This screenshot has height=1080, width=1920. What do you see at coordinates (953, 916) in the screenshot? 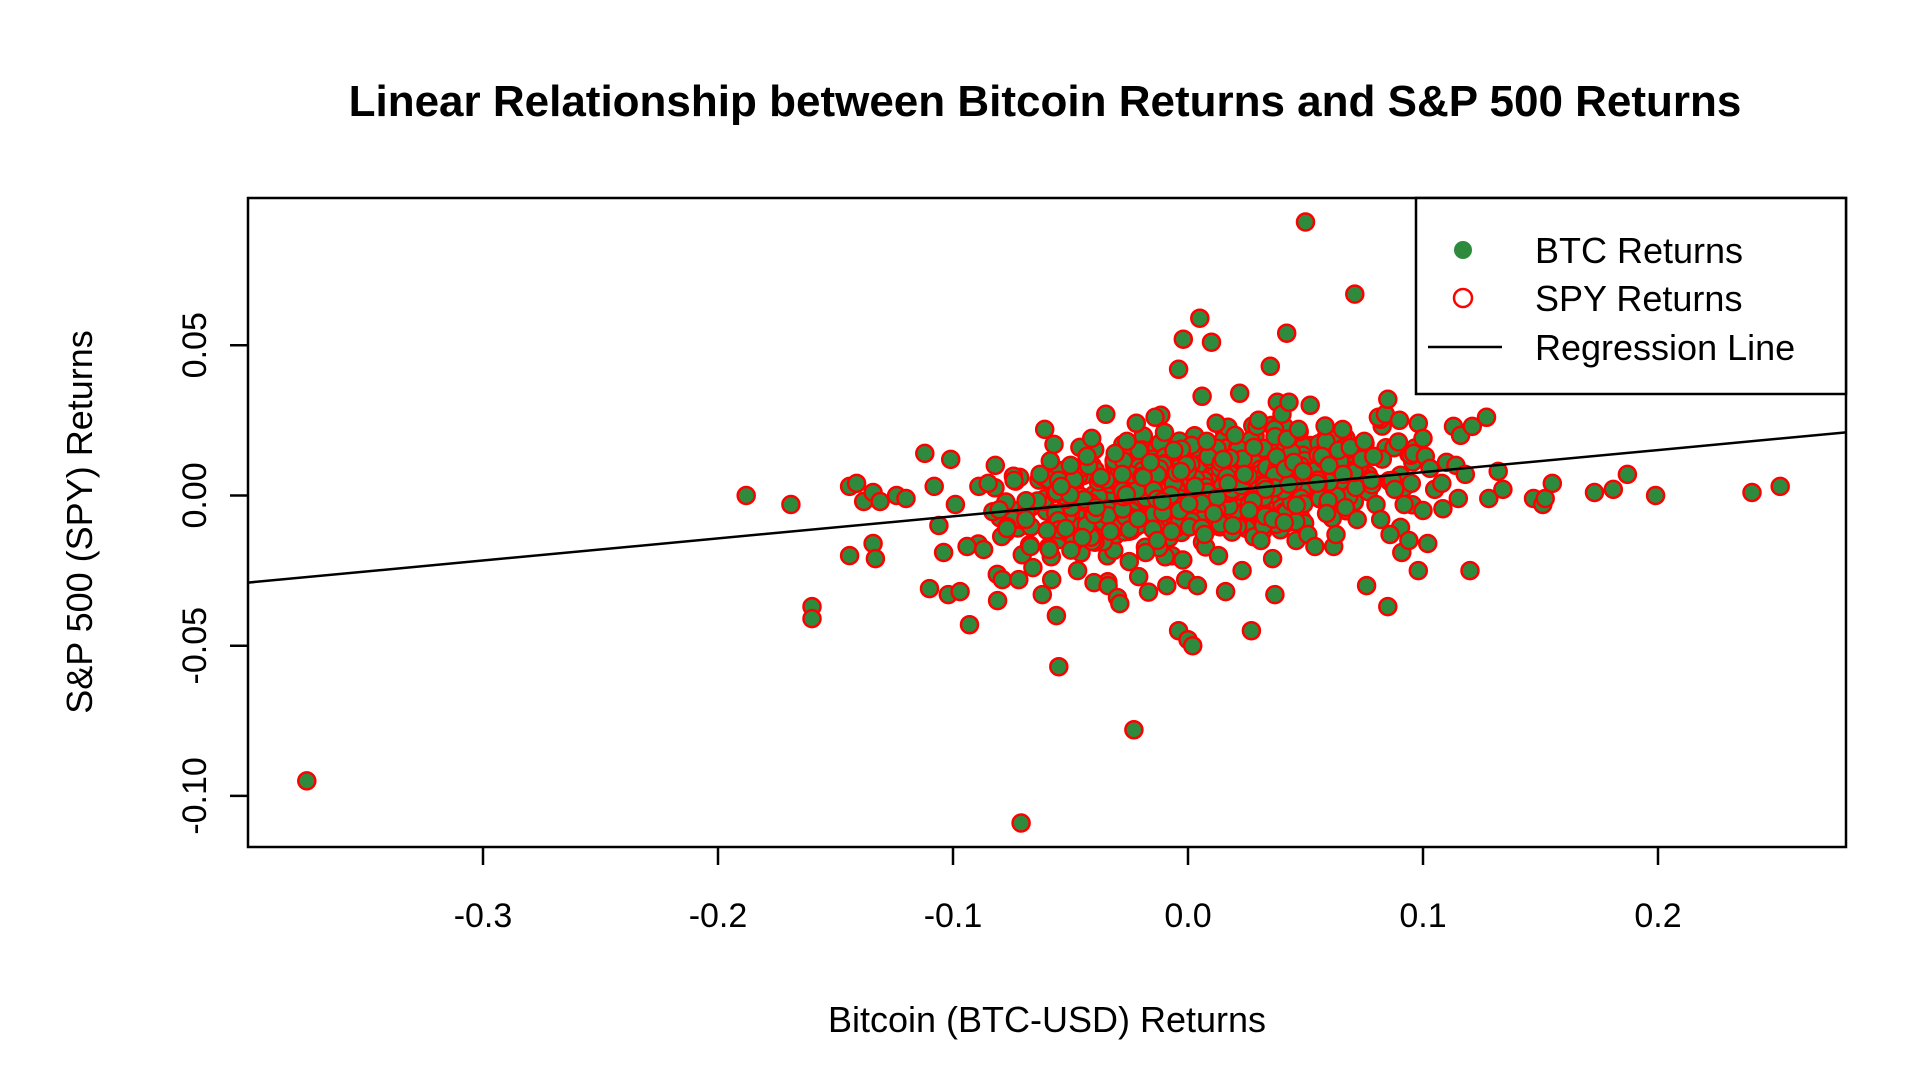
I see `x-tick-label: -0.1` at bounding box center [953, 916].